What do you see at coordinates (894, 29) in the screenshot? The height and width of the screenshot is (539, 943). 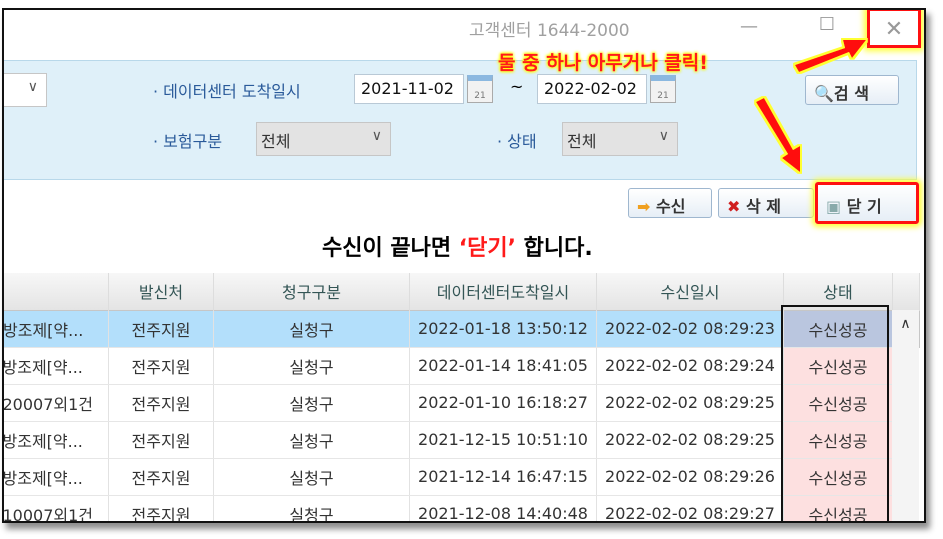 I see `close-window-button: ✕` at bounding box center [894, 29].